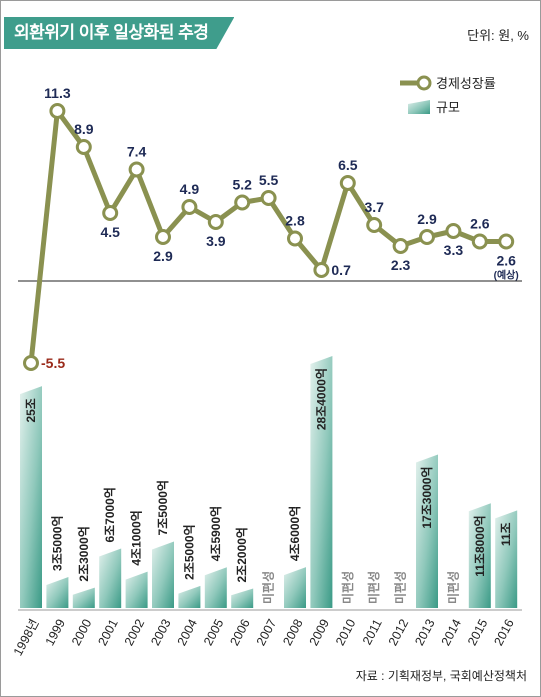  What do you see at coordinates (424, 632) in the screenshot?
I see `x-tick-label-15: 2013` at bounding box center [424, 632].